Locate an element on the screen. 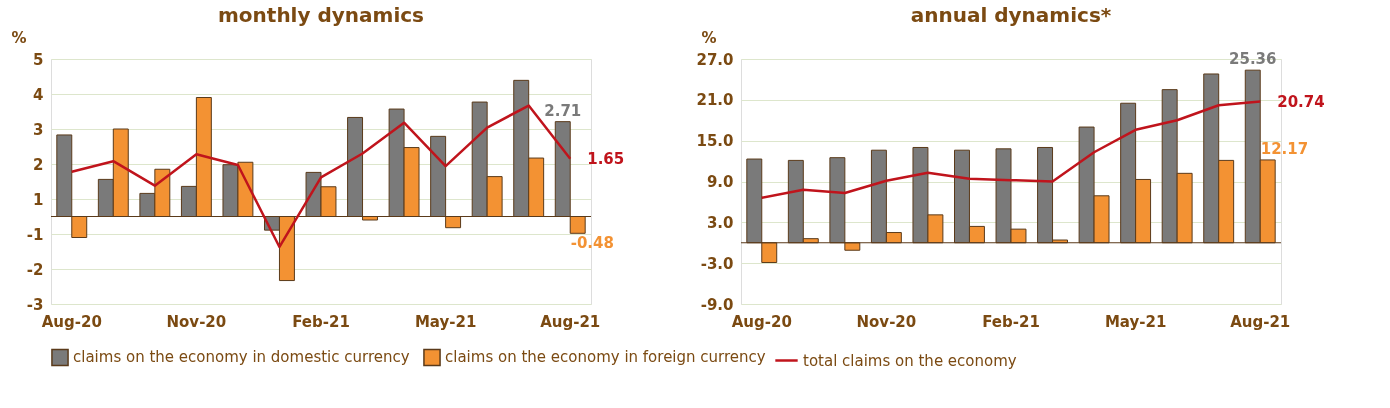  data-label: 1.65 is located at coordinates (606, 158).